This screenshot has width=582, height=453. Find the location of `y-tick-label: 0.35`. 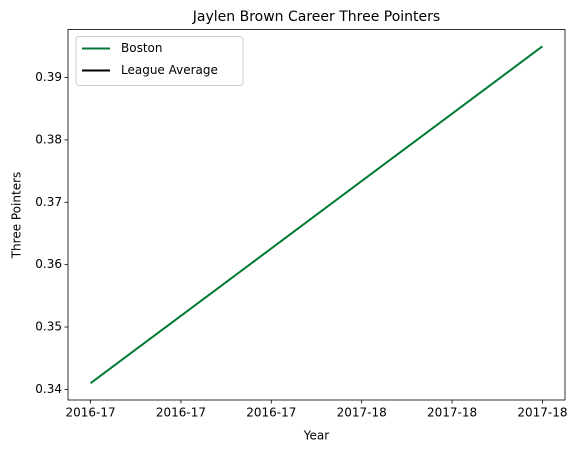

y-tick-label: 0.35 is located at coordinates (48, 327).